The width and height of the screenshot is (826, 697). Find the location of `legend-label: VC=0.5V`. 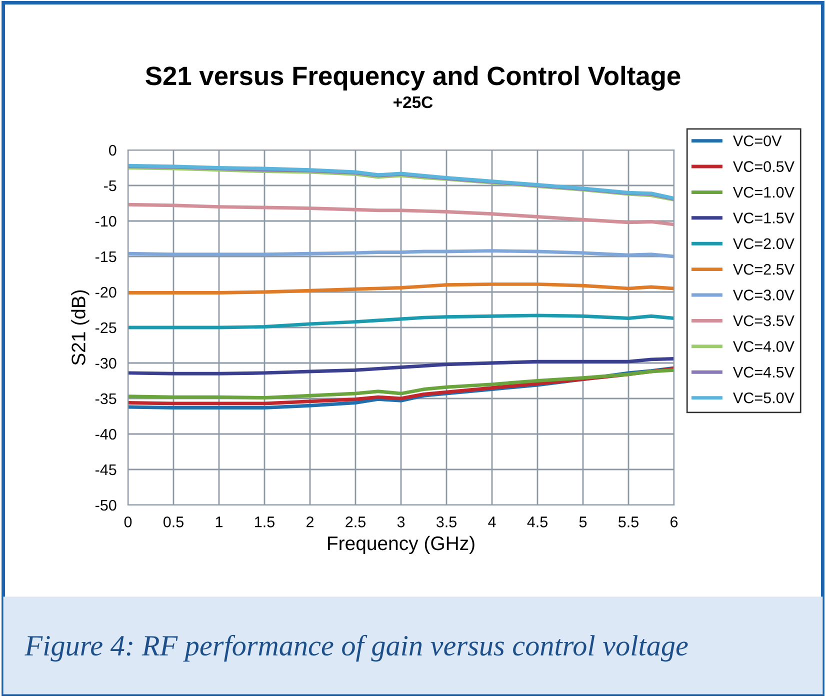

legend-label: VC=0.5V is located at coordinates (763, 166).